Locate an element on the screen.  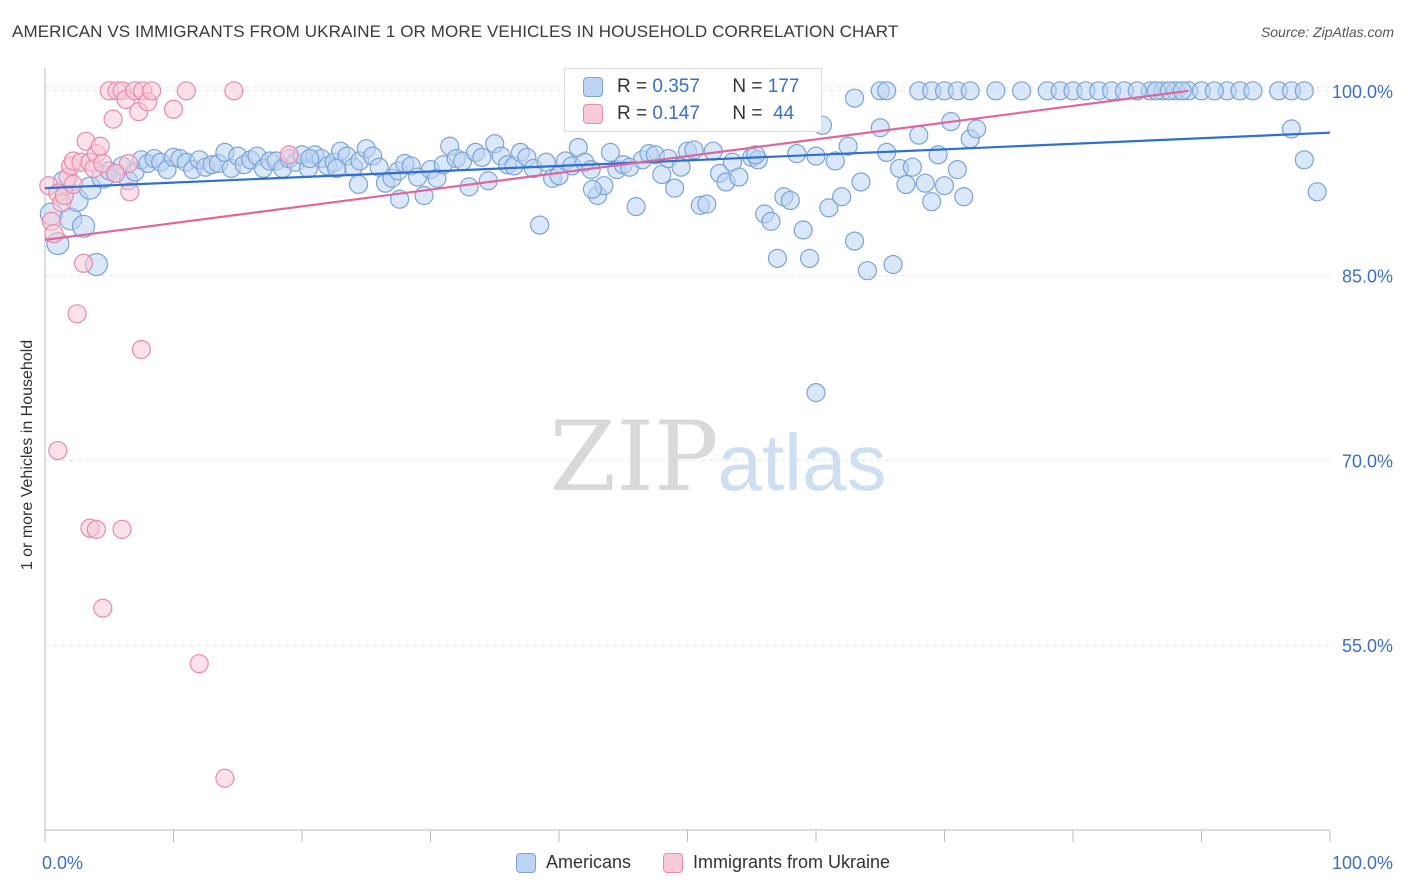
r-value: 0.357 is located at coordinates (676, 86).